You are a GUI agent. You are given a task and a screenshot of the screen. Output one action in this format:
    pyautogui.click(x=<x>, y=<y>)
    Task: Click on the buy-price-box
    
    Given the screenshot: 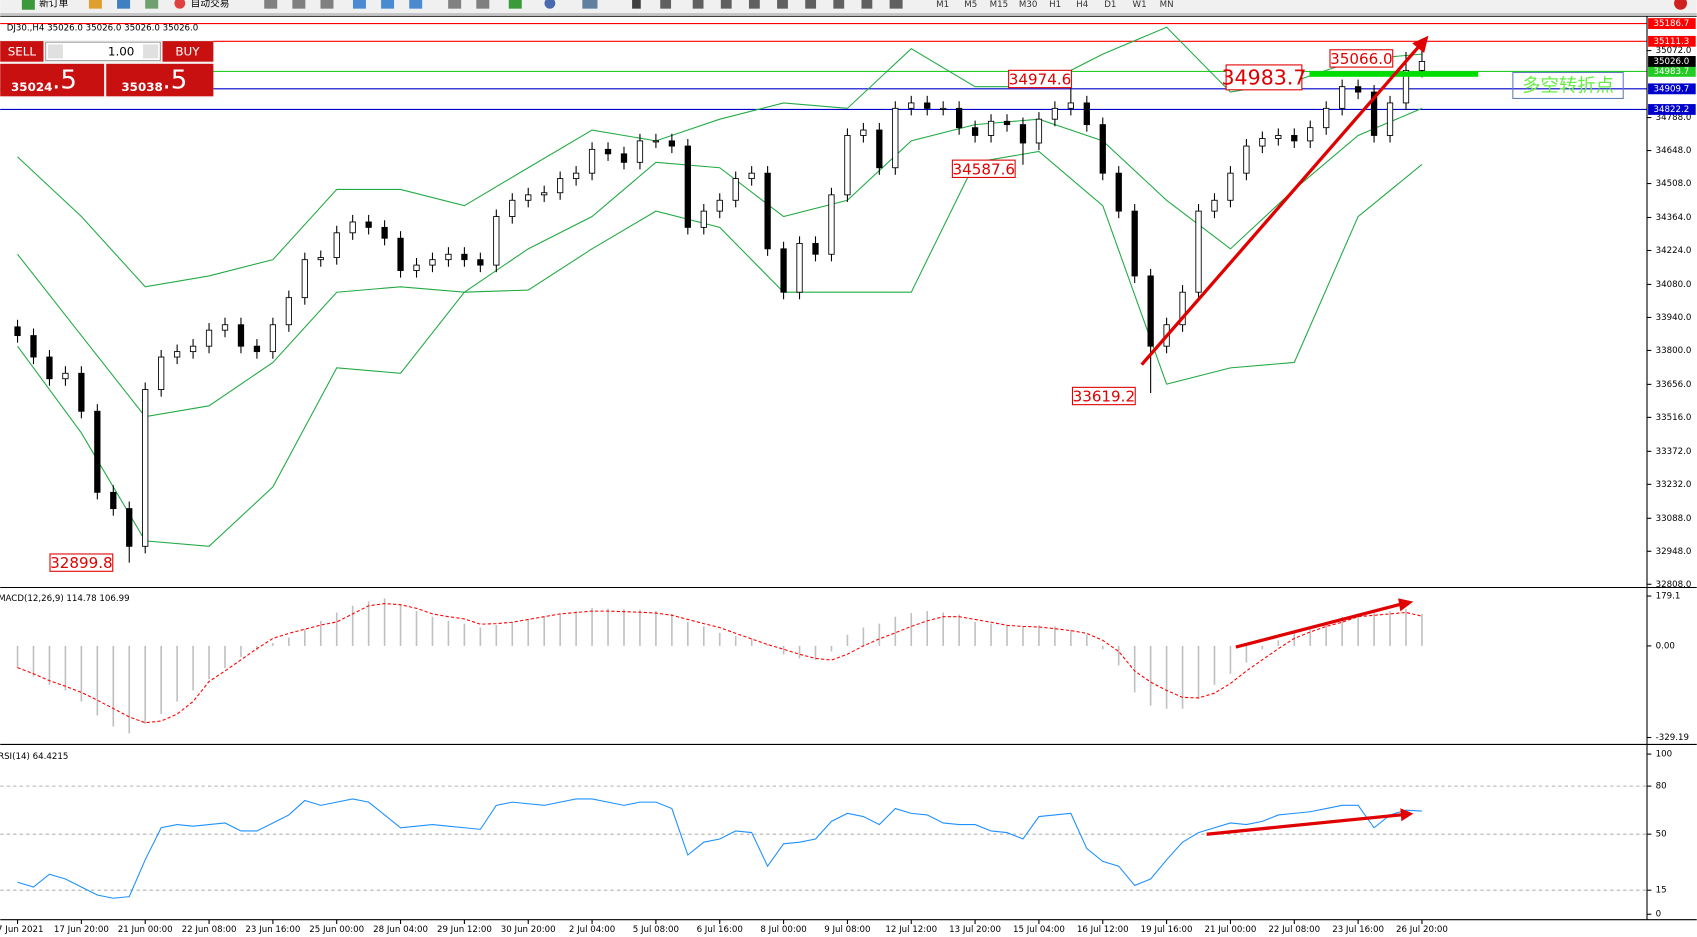 What is the action you would take?
    pyautogui.click(x=160, y=80)
    